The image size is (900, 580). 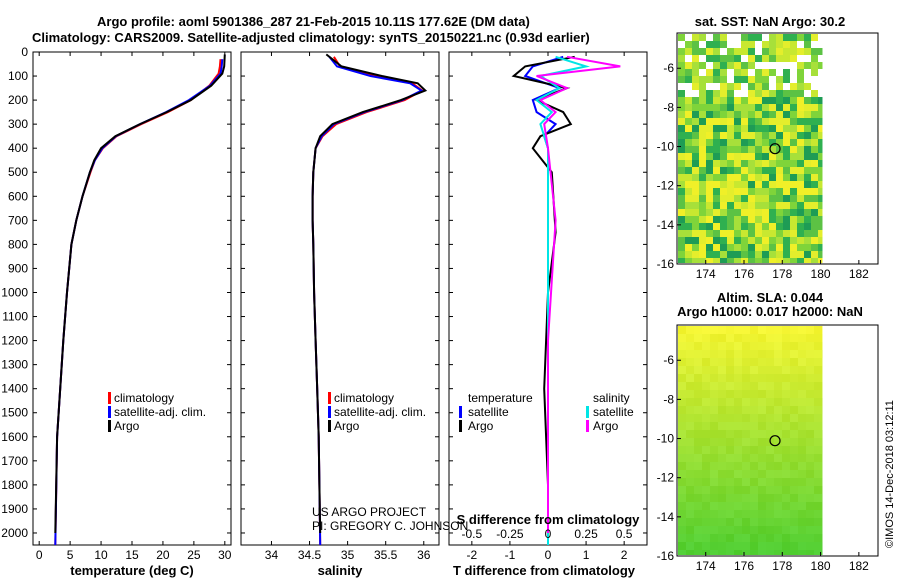 What do you see at coordinates (24, 52) in the screenshot?
I see `depth-tick-label: 0` at bounding box center [24, 52].